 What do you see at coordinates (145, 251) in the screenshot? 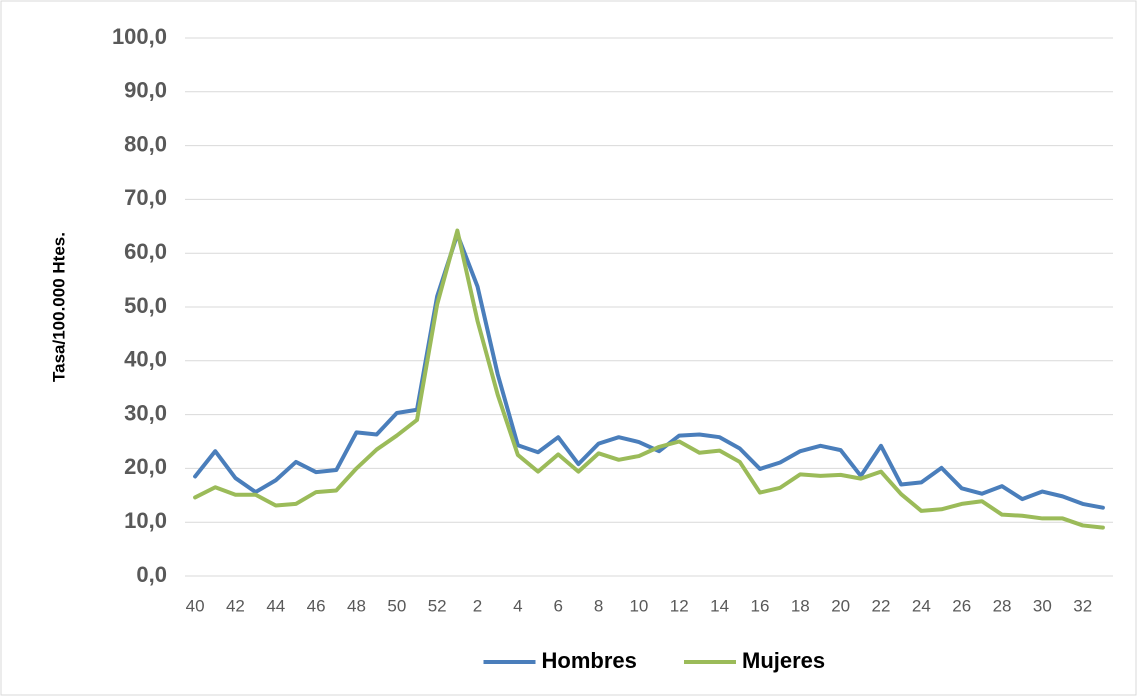
I see `y-tick-label: 60,0` at bounding box center [145, 251].